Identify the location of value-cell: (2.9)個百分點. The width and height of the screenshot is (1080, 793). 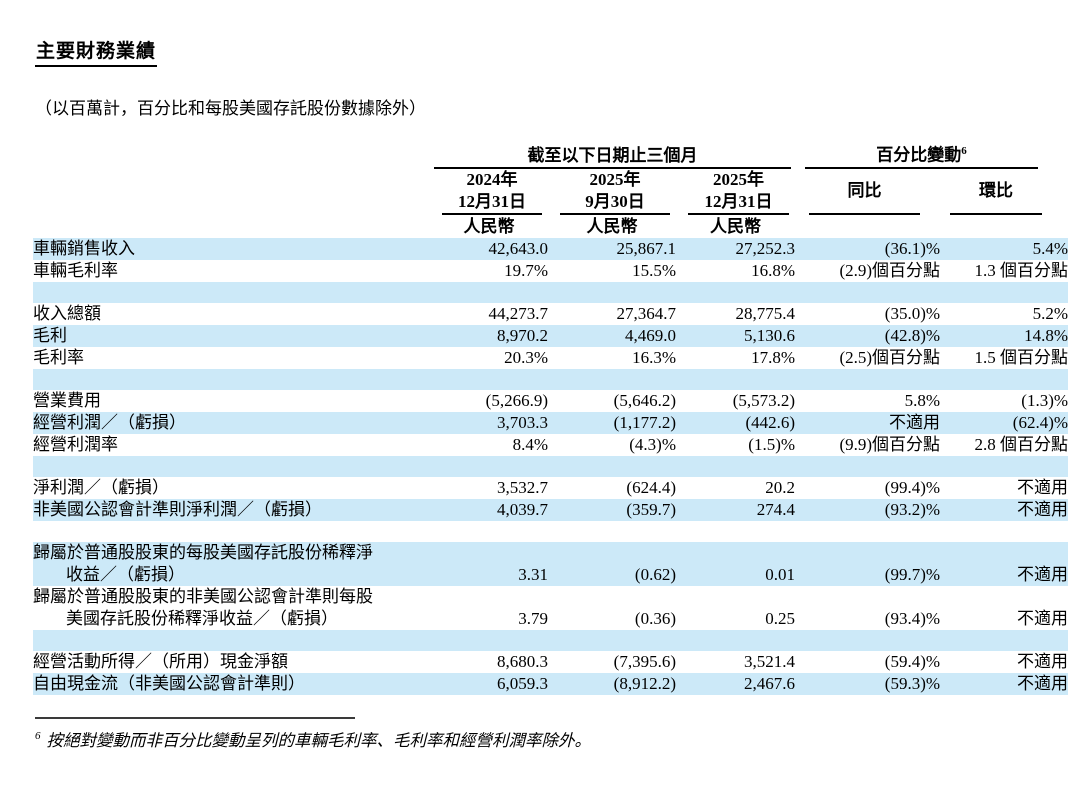
(890, 270).